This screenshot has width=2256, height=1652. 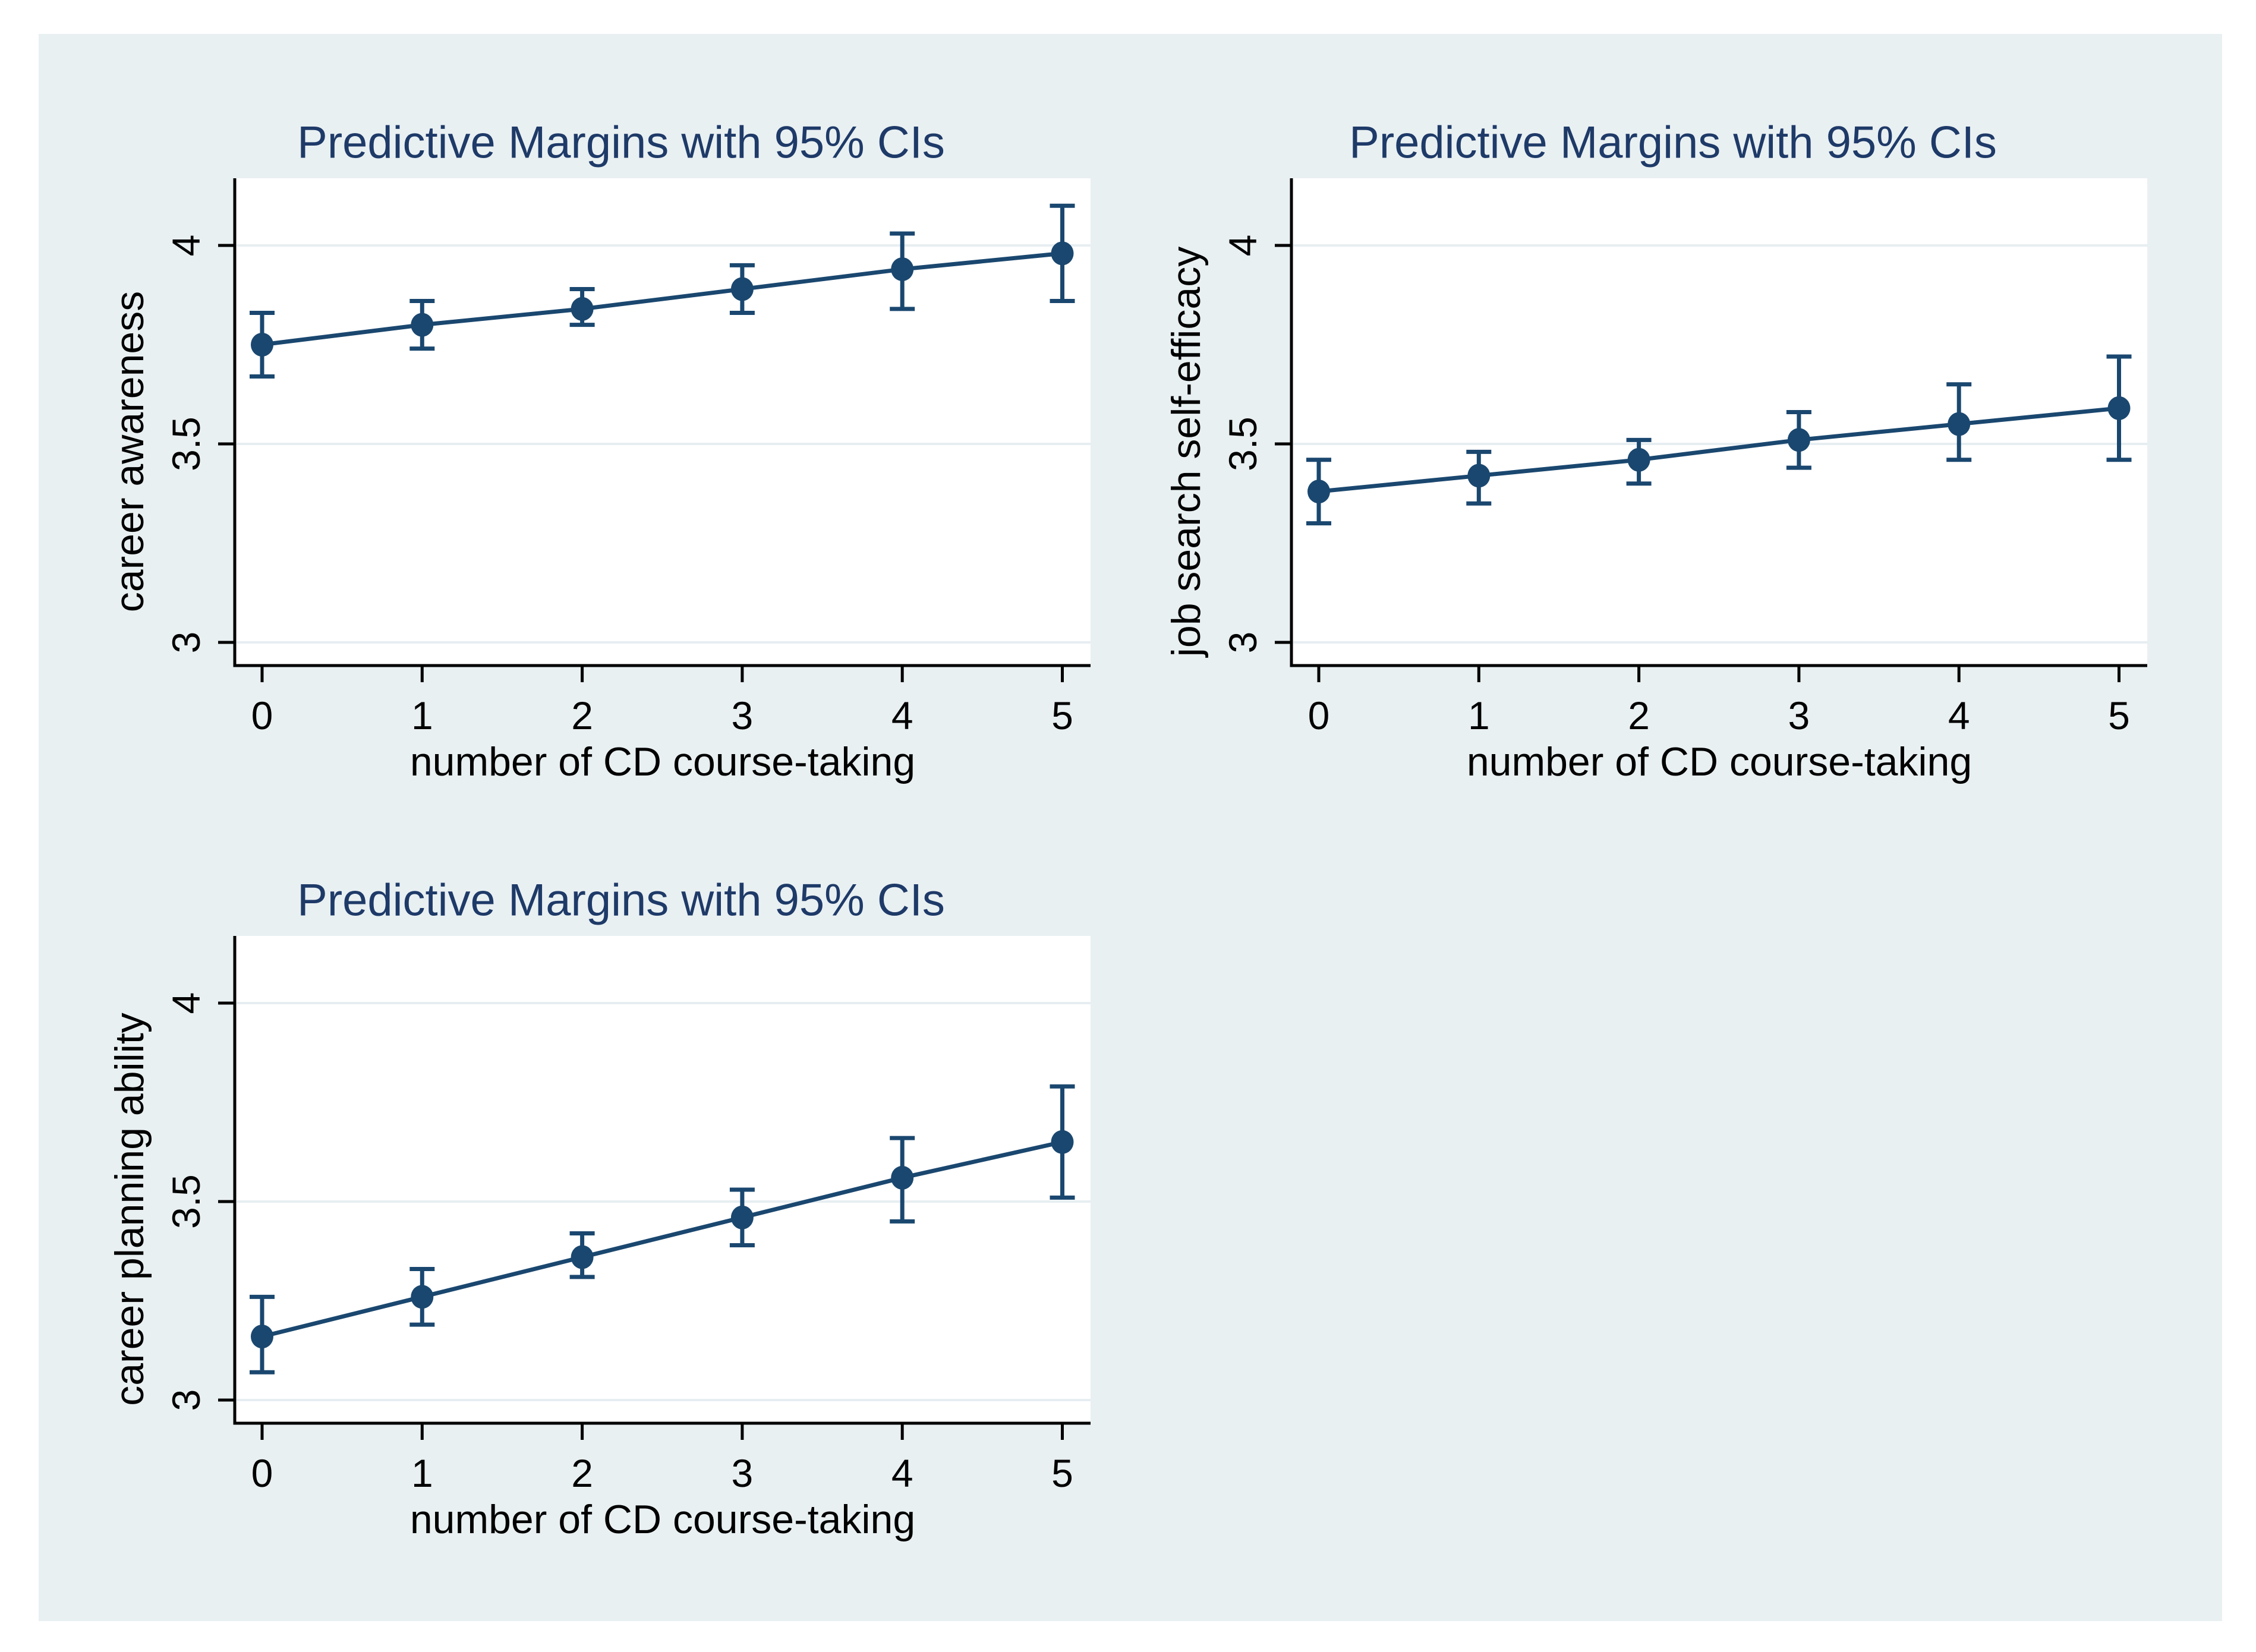 What do you see at coordinates (621, 142) in the screenshot?
I see `panel-1-title: Predictive Margins with 95% CIs` at bounding box center [621, 142].